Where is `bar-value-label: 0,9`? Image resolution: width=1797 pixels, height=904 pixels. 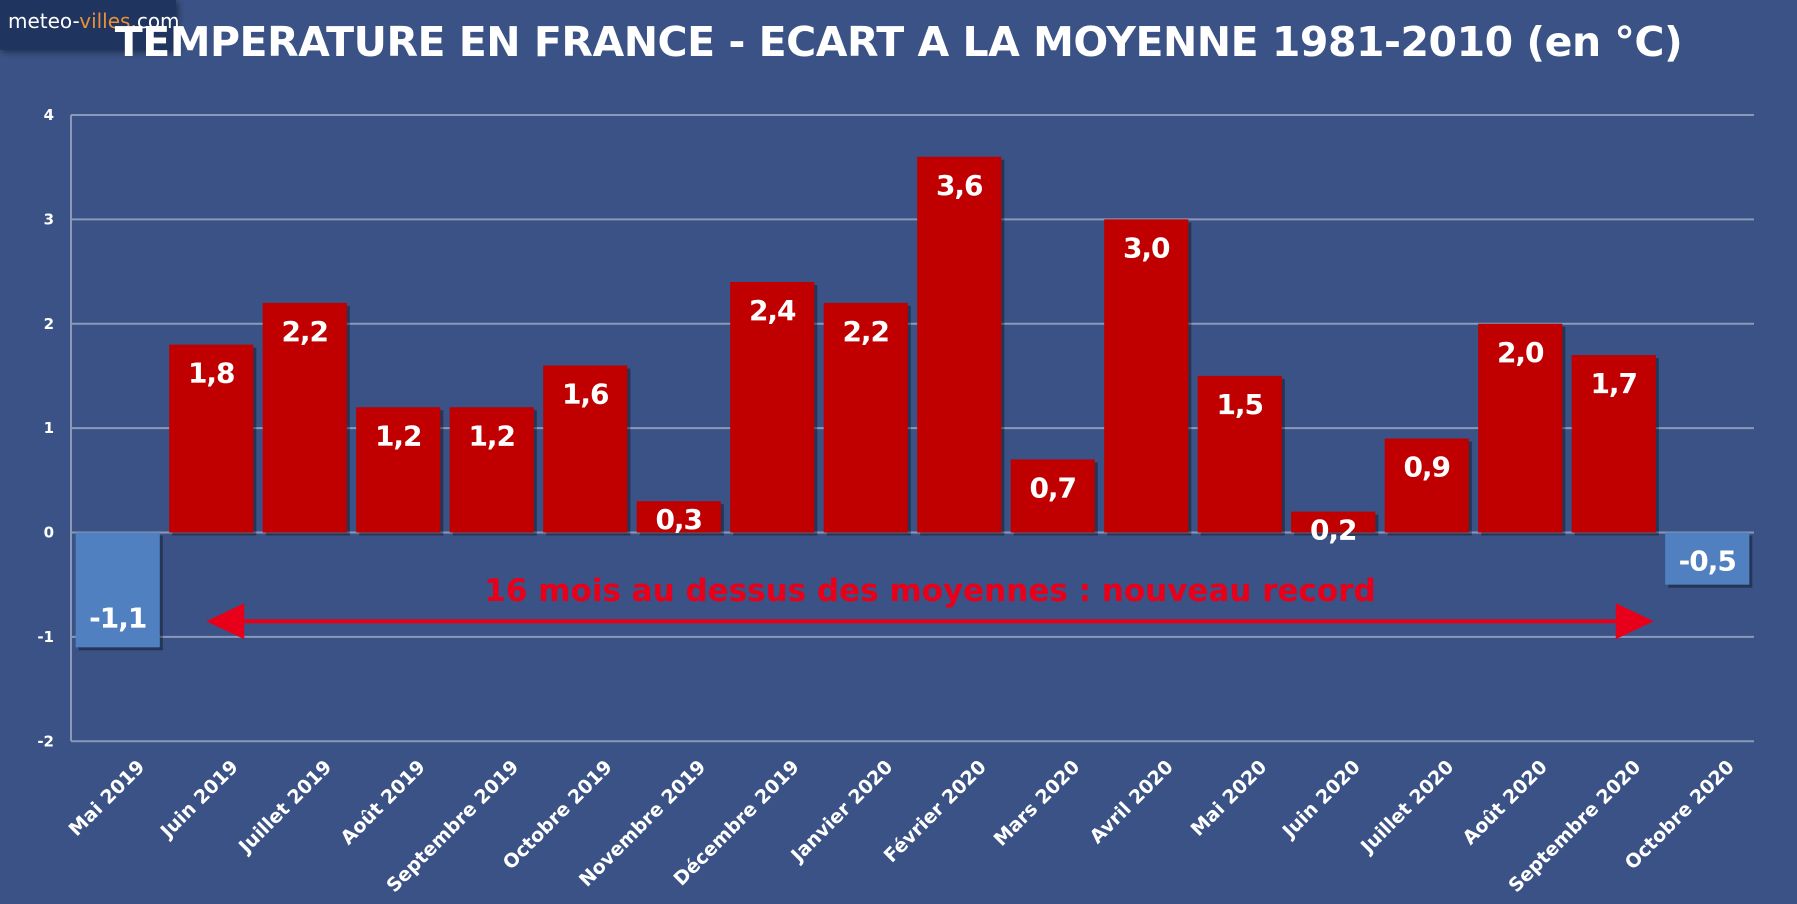
bar-value-label: 0,9 is located at coordinates (1426, 467).